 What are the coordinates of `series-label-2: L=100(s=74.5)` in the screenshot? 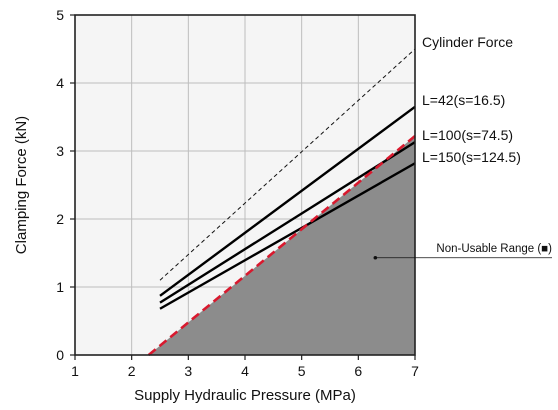 It's located at (467, 135).